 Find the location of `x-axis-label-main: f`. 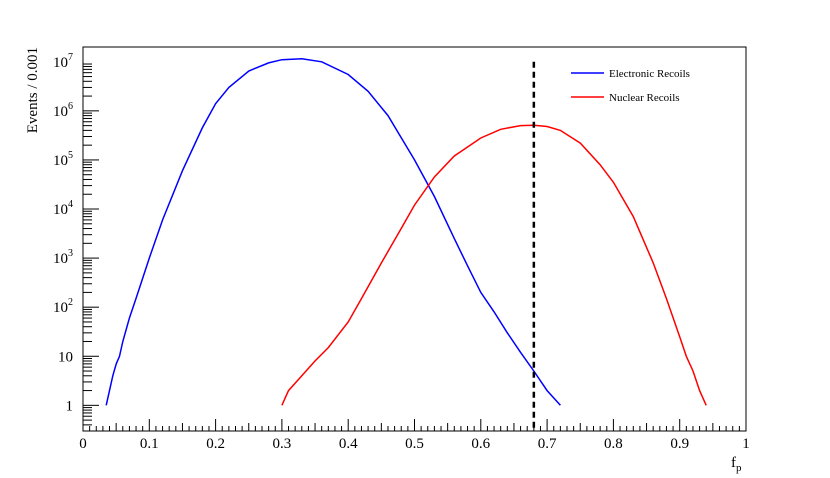

x-axis-label-main: f is located at coordinates (733, 463).